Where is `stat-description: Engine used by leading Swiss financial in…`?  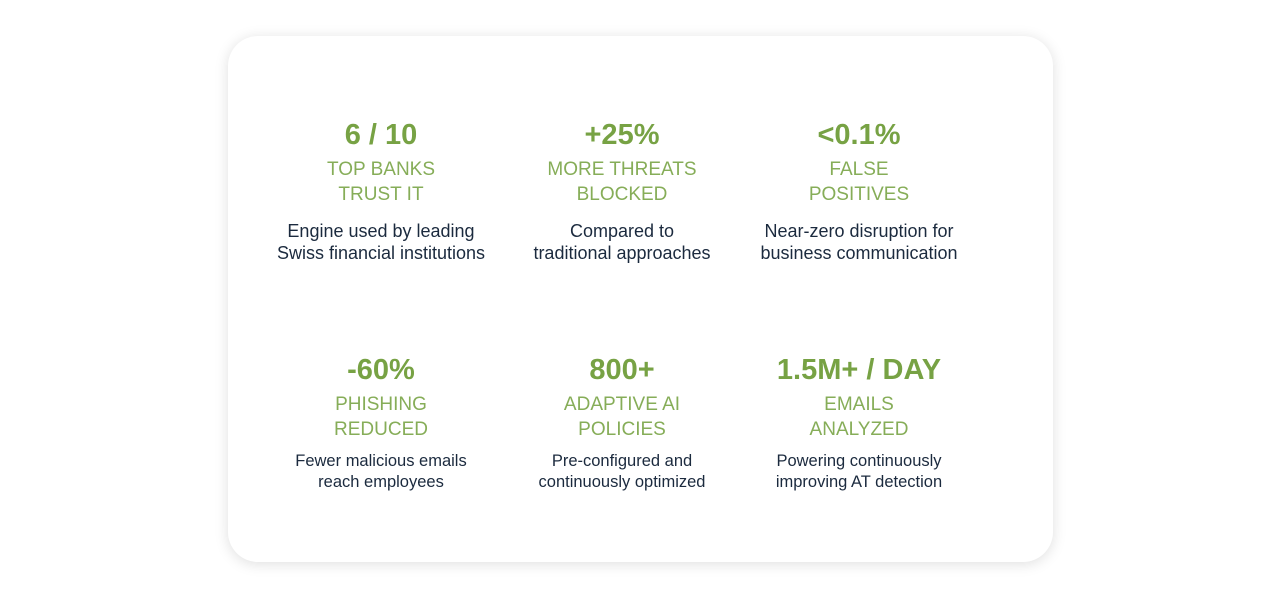 stat-description: Engine used by leading Swiss financial in… is located at coordinates (381, 242).